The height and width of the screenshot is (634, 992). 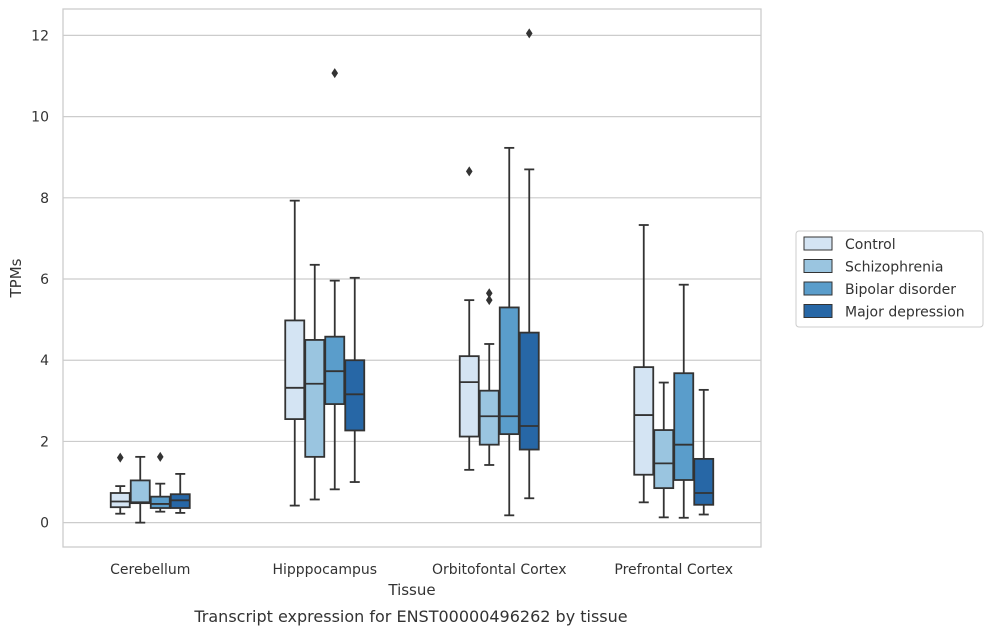 I want to click on x-tick-label: Cerebellum, so click(x=150, y=570).